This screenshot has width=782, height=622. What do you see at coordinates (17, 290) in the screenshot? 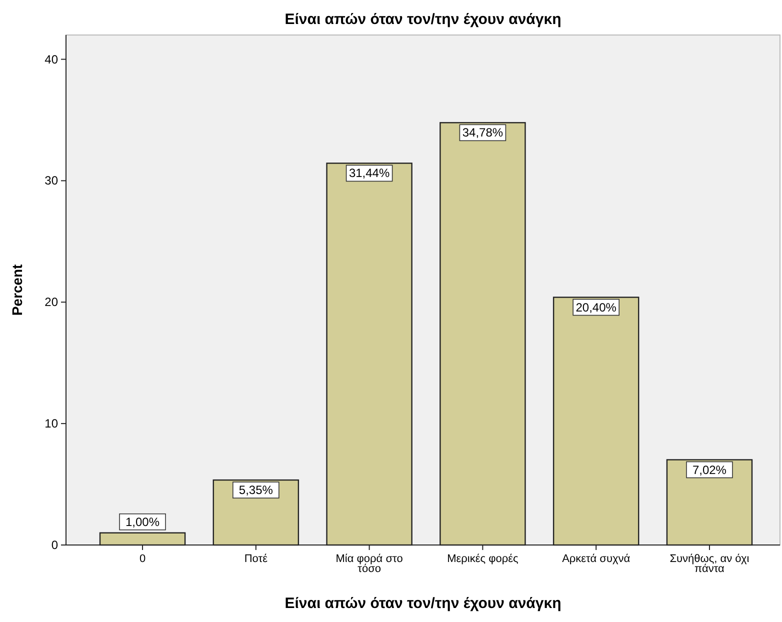
I see `y-axis-title: Percent` at bounding box center [17, 290].